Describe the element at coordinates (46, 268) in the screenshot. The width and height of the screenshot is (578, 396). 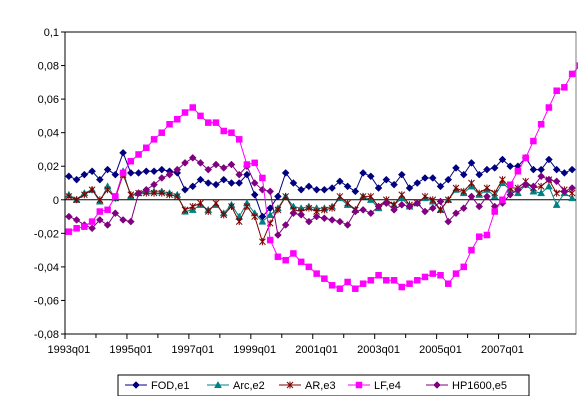
I see `y-tick-label: -0,04` at that location.